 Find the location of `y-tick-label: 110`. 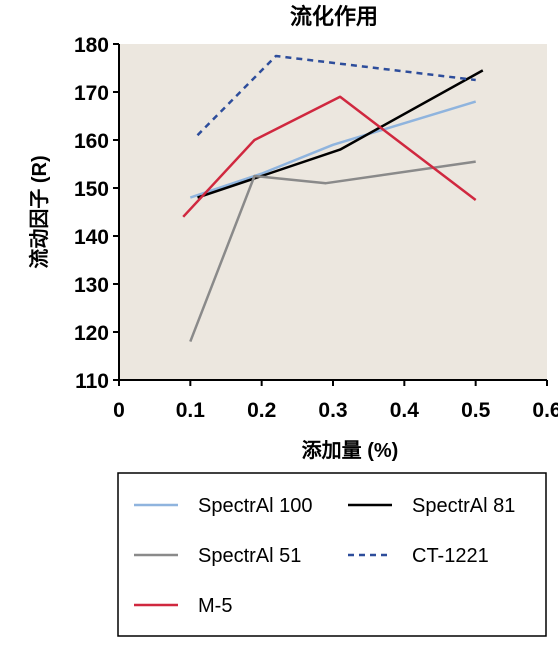

y-tick-label: 110 is located at coordinates (92, 381).